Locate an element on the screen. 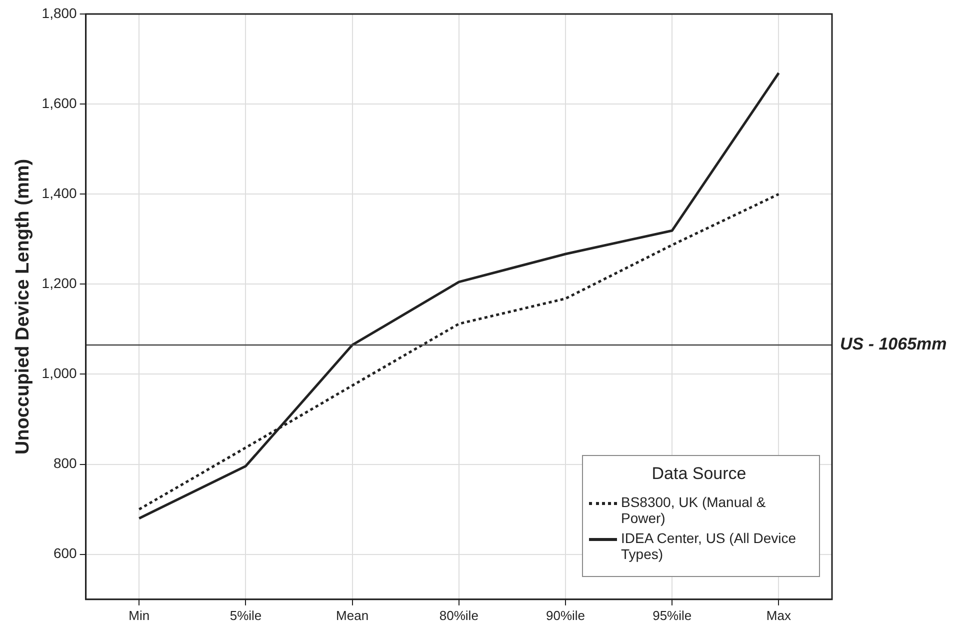  x-tick-label: 95%ile is located at coordinates (672, 615).